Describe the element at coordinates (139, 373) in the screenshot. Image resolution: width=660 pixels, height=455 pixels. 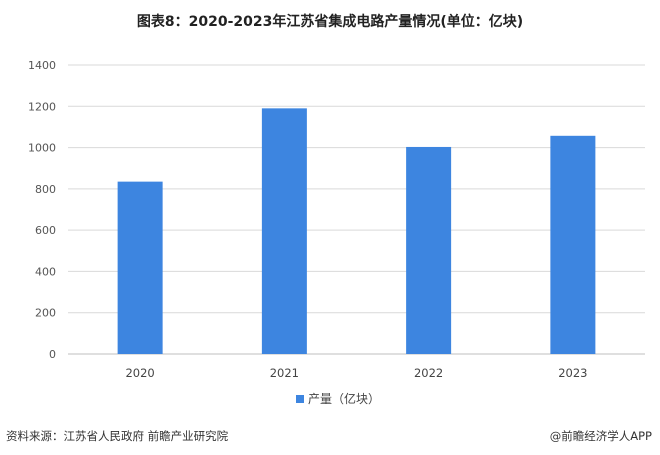
I see `x-tick-label: 2020` at that location.